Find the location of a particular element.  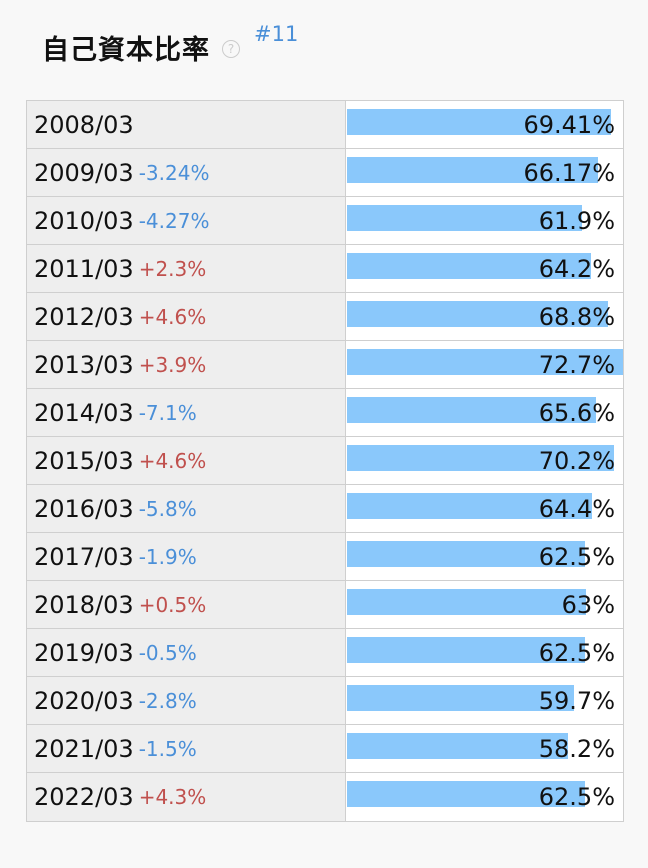

bar-cell: 70.2% is located at coordinates (484, 460).